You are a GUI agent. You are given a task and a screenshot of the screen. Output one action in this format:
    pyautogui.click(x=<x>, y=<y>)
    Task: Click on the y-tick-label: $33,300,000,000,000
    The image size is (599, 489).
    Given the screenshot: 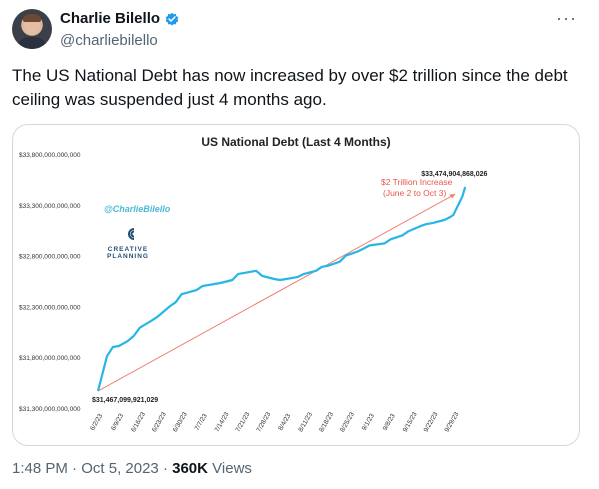 What is the action you would take?
    pyautogui.click(x=50, y=206)
    